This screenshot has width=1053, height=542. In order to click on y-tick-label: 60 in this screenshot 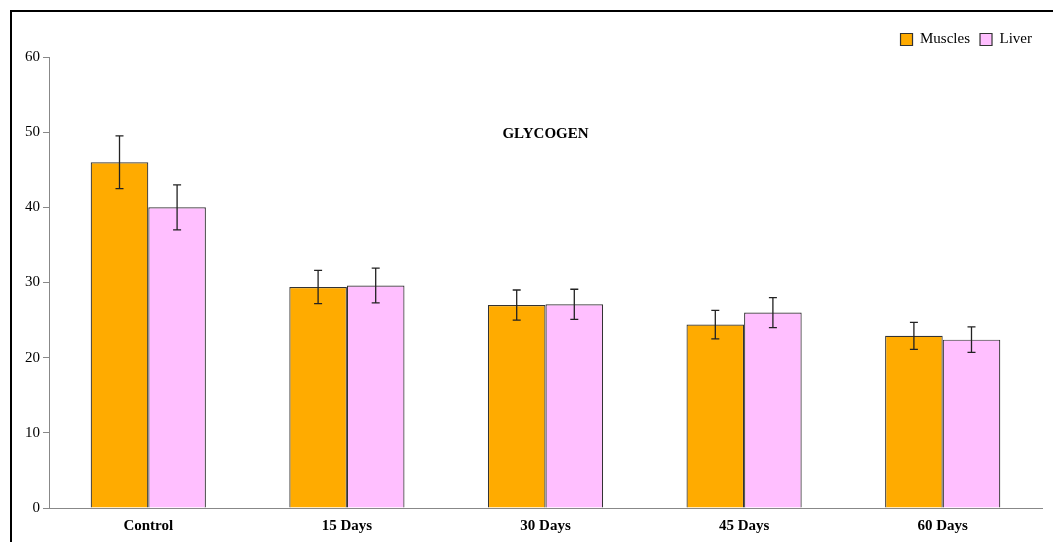, I will do `click(32, 55)`.